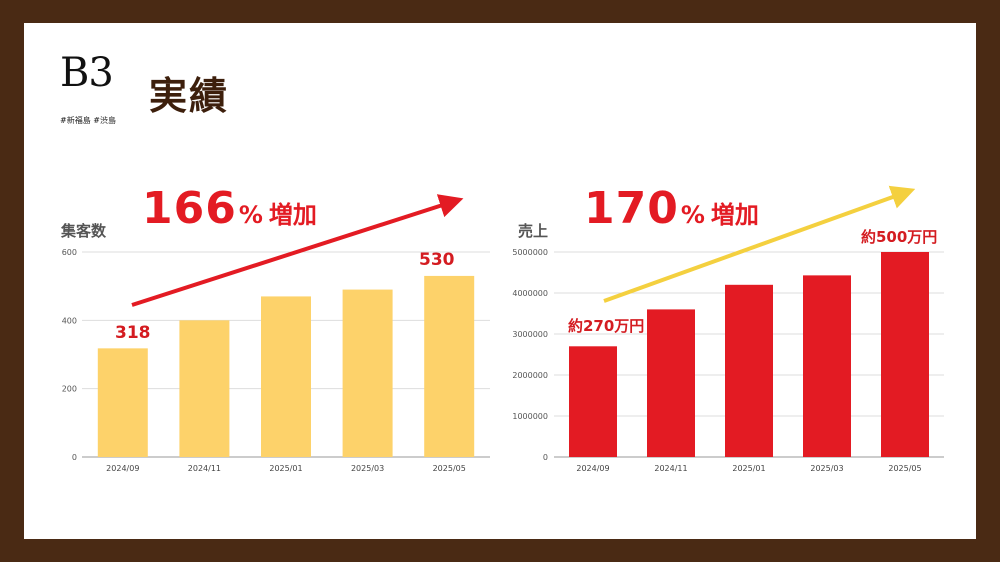 The width and height of the screenshot is (1000, 562). I want to click on left-xtick-label: 2025/05, so click(449, 468).